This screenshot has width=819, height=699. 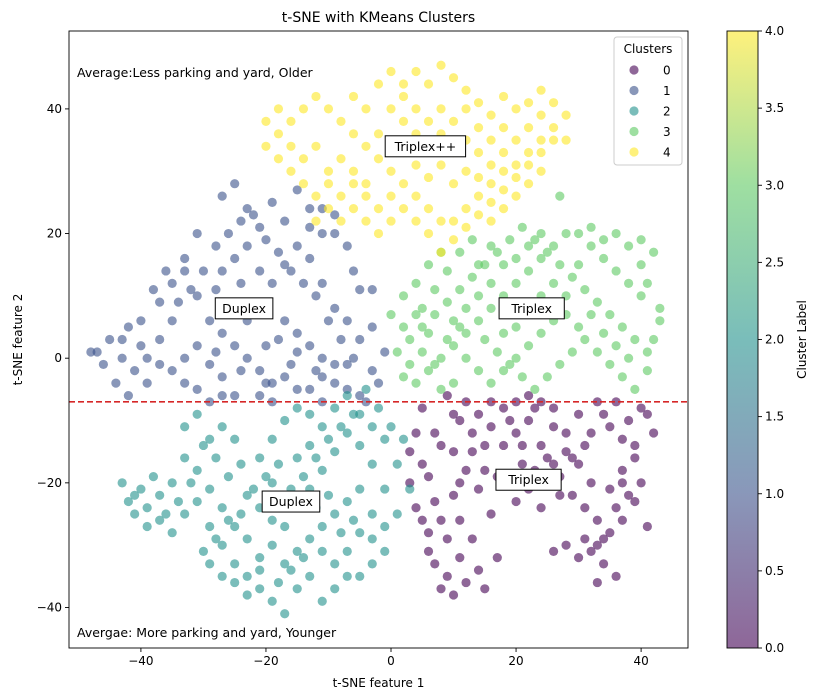 I want to click on colorbar-tick-label: 0.5, so click(x=774, y=571).